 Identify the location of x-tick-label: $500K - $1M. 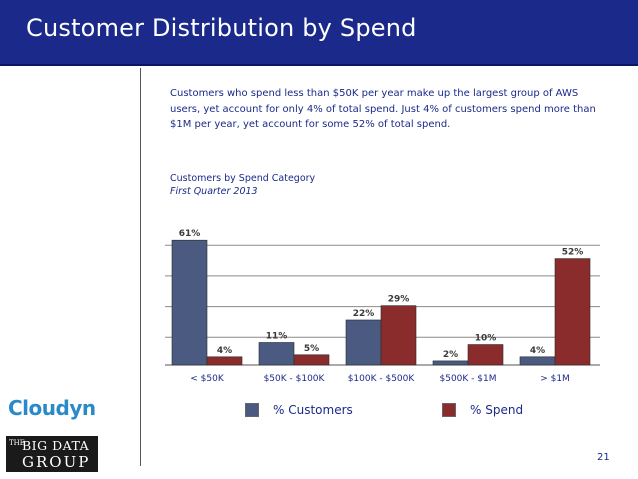
(468, 379).